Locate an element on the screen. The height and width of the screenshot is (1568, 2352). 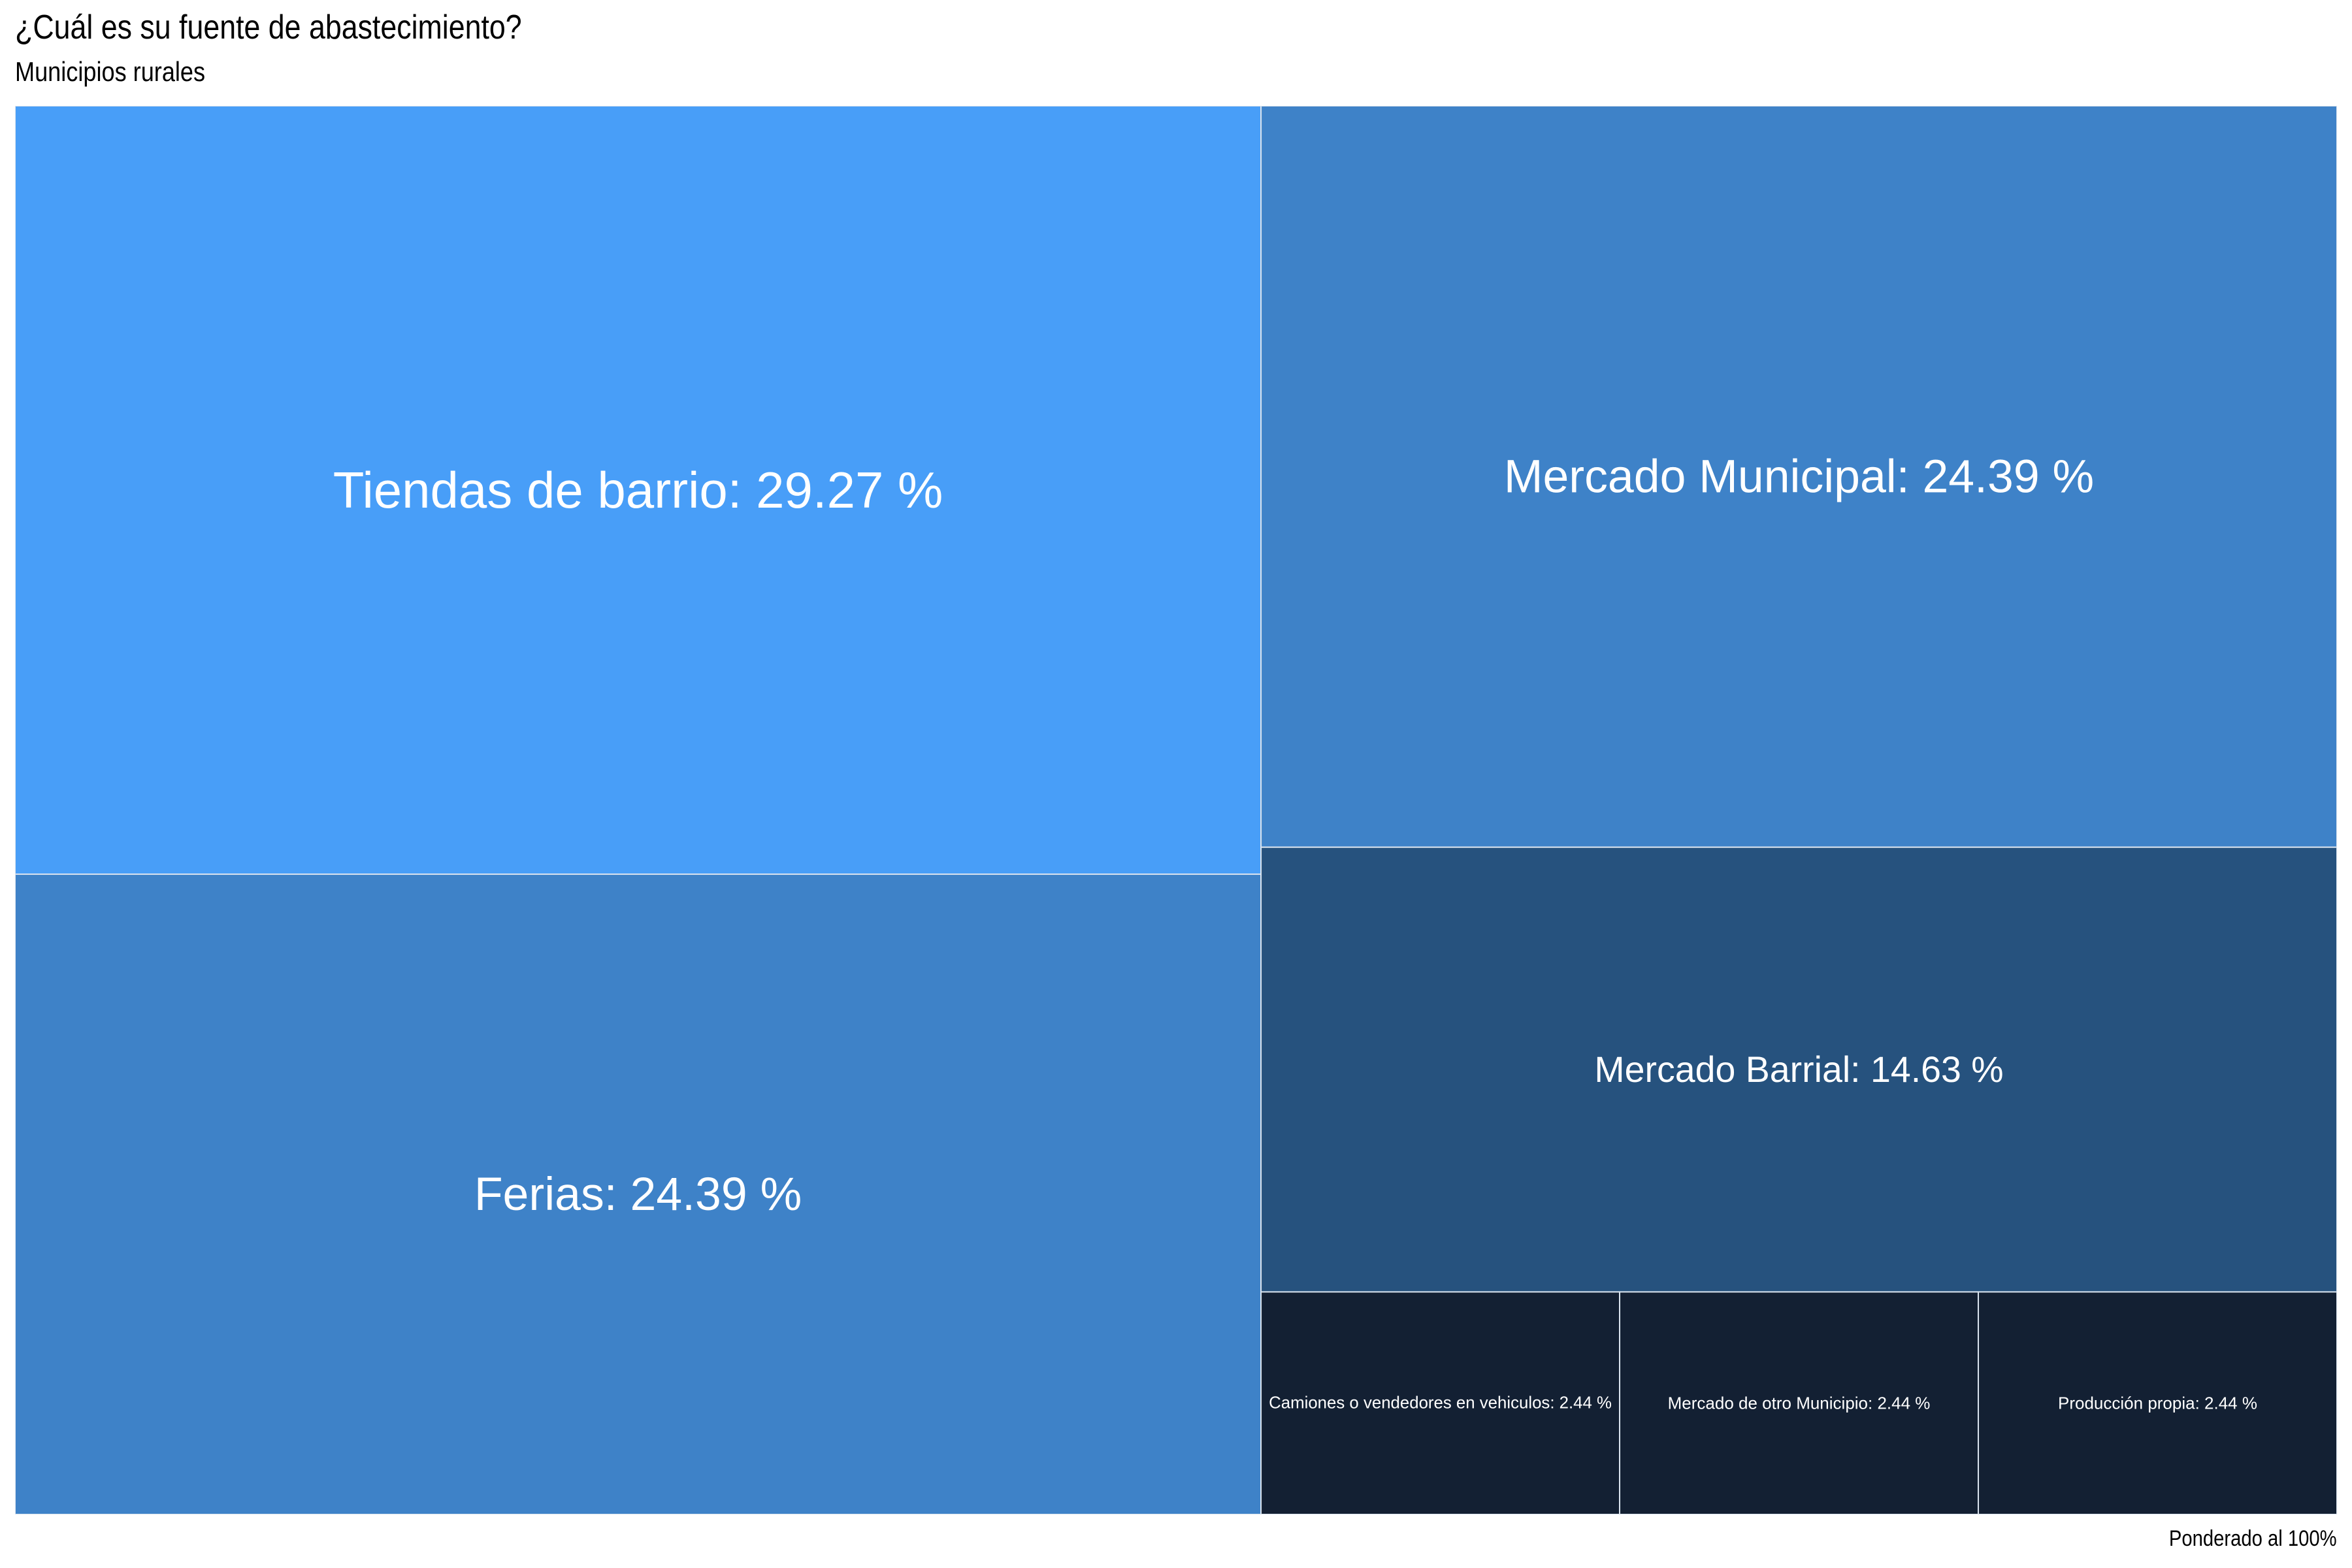
treemap-tile-group: Mercado Barrial: 14.63 % is located at coordinates (1798, 1069).